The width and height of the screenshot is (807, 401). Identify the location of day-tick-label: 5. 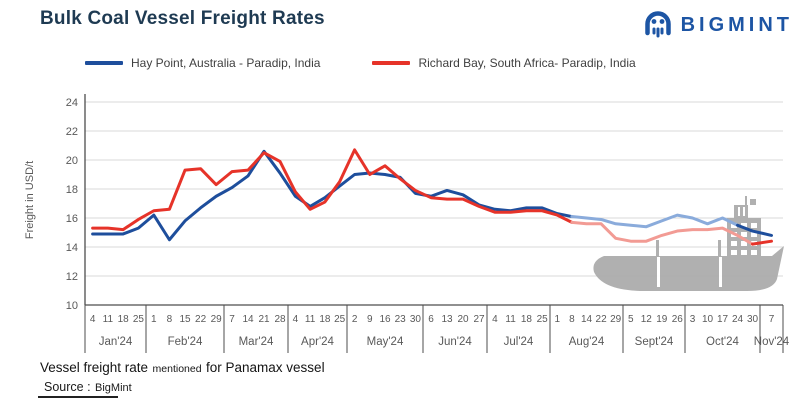
(631, 319).